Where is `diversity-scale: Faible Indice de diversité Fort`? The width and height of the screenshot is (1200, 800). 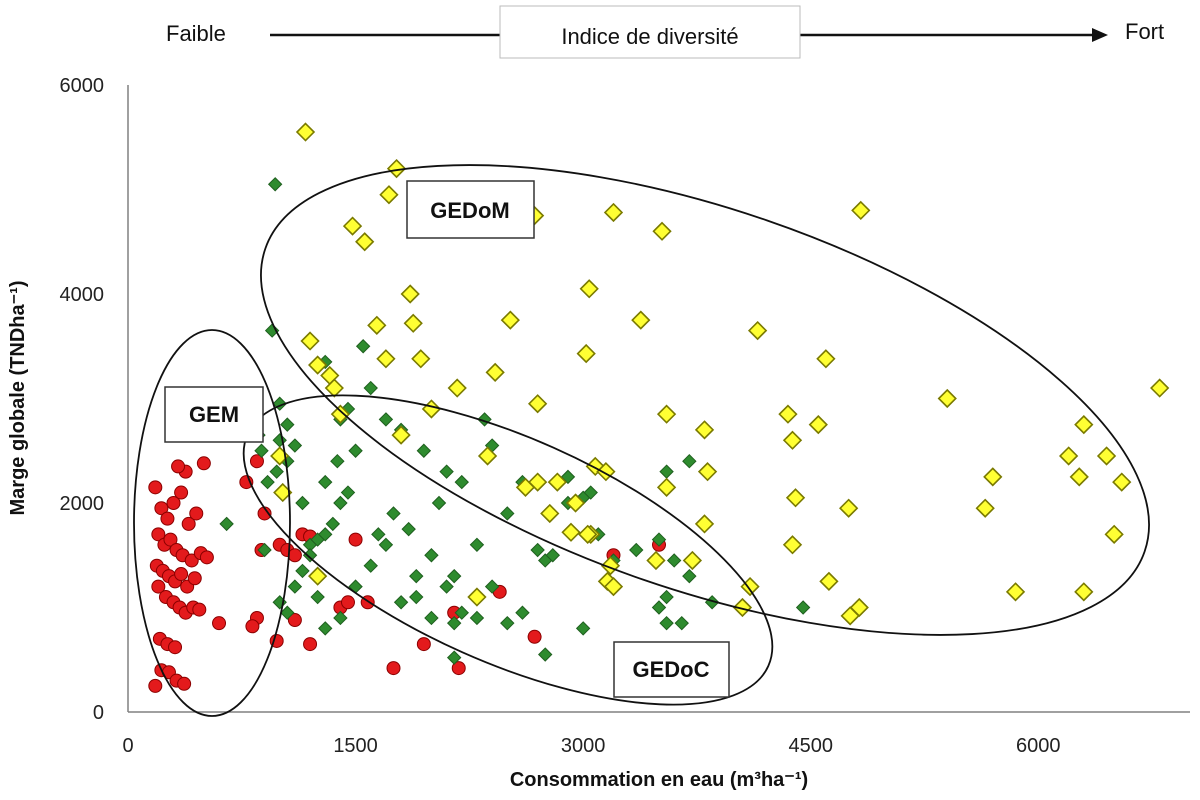 diversity-scale: Faible Indice de diversité Fort is located at coordinates (665, 32).